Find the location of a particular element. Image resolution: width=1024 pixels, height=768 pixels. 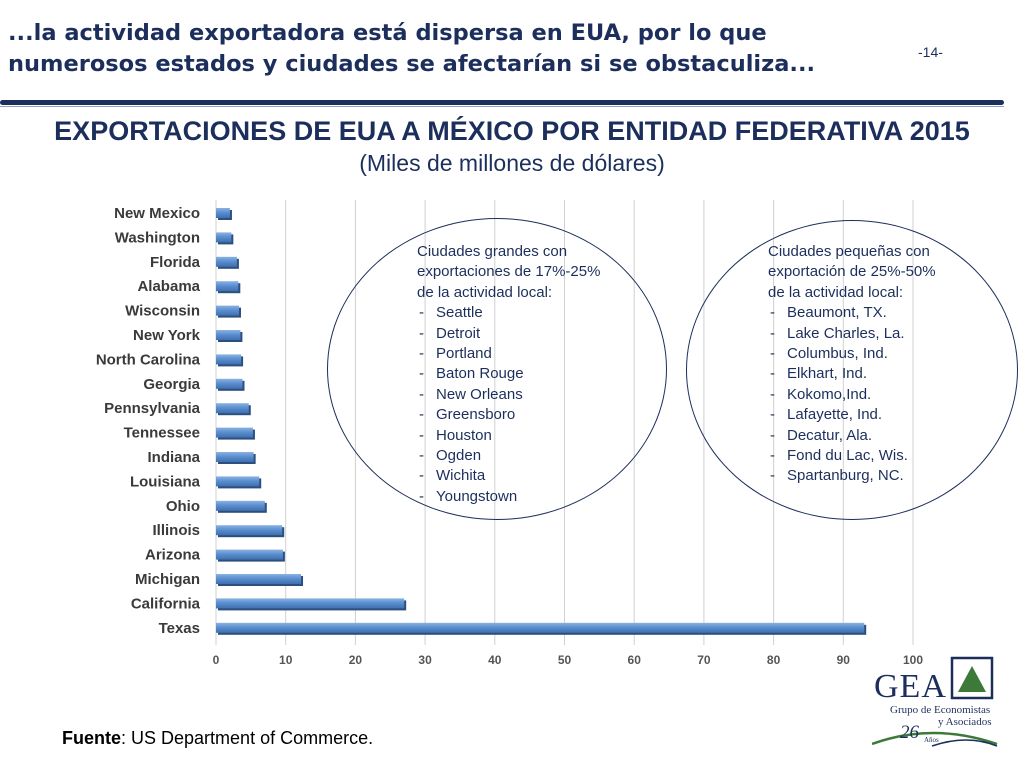

x-tick-label: 10 is located at coordinates (286, 660).